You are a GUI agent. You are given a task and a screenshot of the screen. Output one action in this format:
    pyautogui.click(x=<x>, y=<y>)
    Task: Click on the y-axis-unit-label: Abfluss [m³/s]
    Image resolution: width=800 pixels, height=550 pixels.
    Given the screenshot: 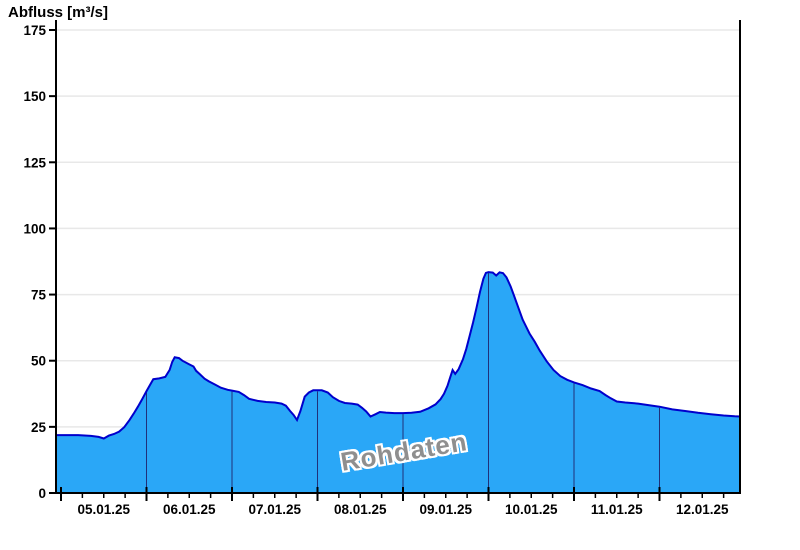 What is the action you would take?
    pyautogui.click(x=58, y=12)
    